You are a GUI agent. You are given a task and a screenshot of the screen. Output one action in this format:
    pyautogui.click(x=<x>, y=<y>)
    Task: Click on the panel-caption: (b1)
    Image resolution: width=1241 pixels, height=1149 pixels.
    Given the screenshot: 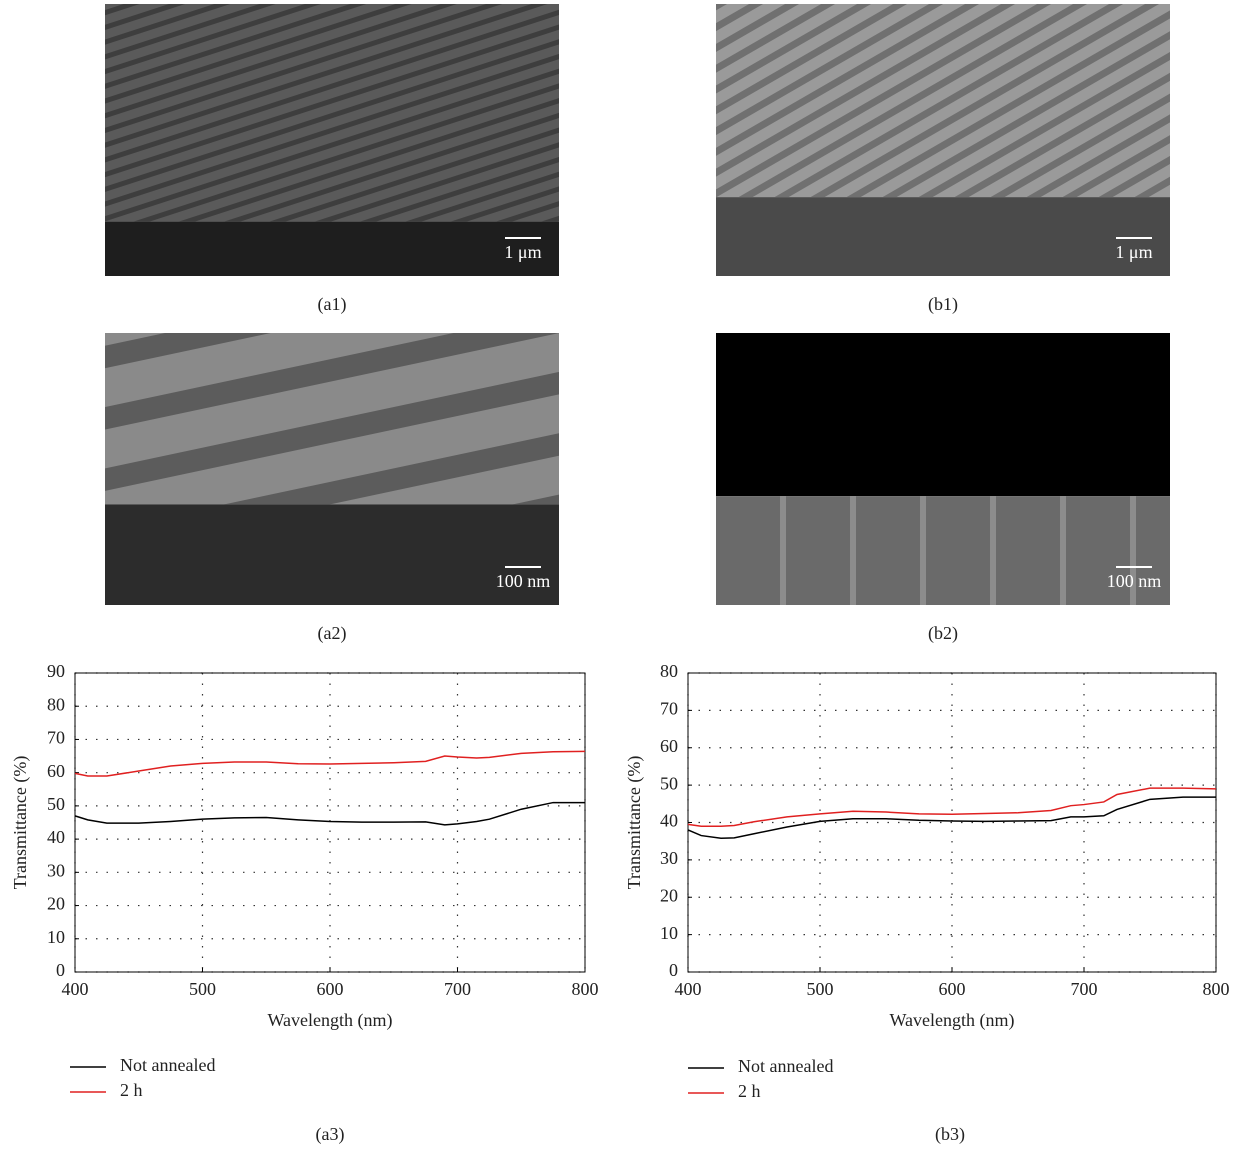 What is the action you would take?
    pyautogui.click(x=943, y=304)
    